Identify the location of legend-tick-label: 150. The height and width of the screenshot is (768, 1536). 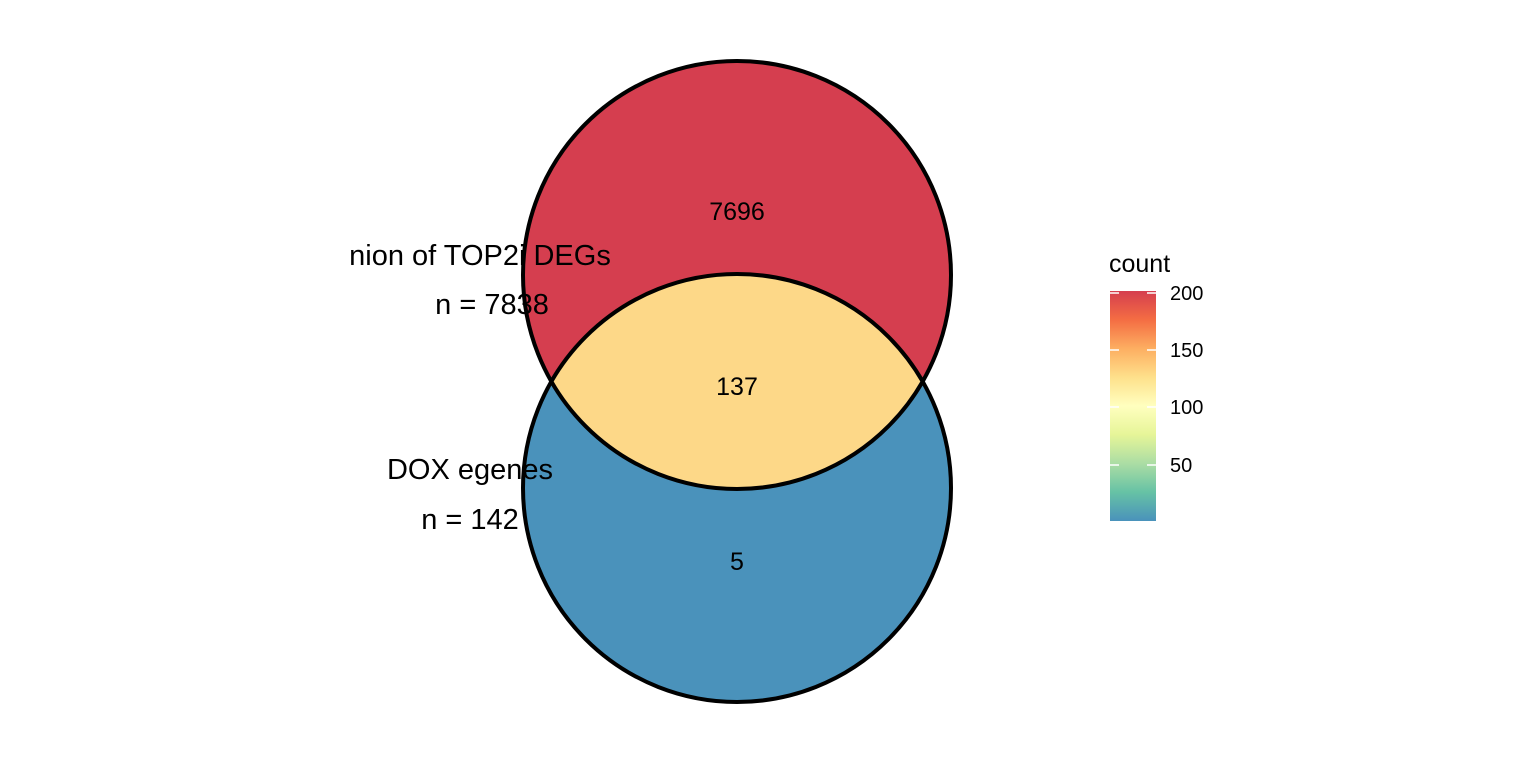
(1186, 351).